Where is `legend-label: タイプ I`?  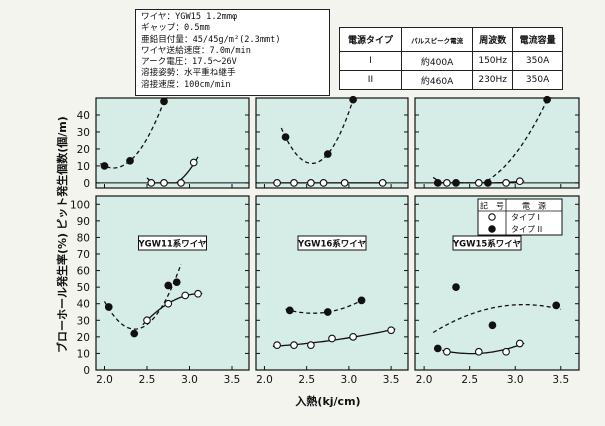 legend-label: タイプ I is located at coordinates (525, 217).